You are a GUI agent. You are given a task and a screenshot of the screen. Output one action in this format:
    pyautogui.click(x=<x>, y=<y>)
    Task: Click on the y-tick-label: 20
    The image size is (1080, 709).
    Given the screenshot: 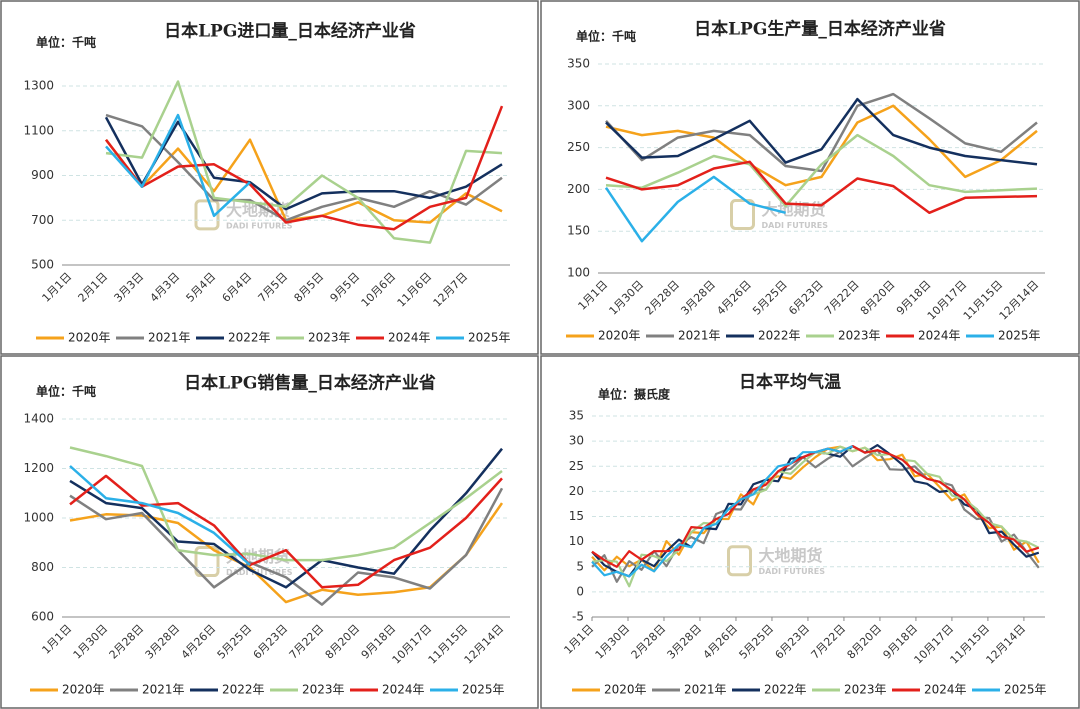 What is the action you would take?
    pyautogui.click(x=576, y=491)
    